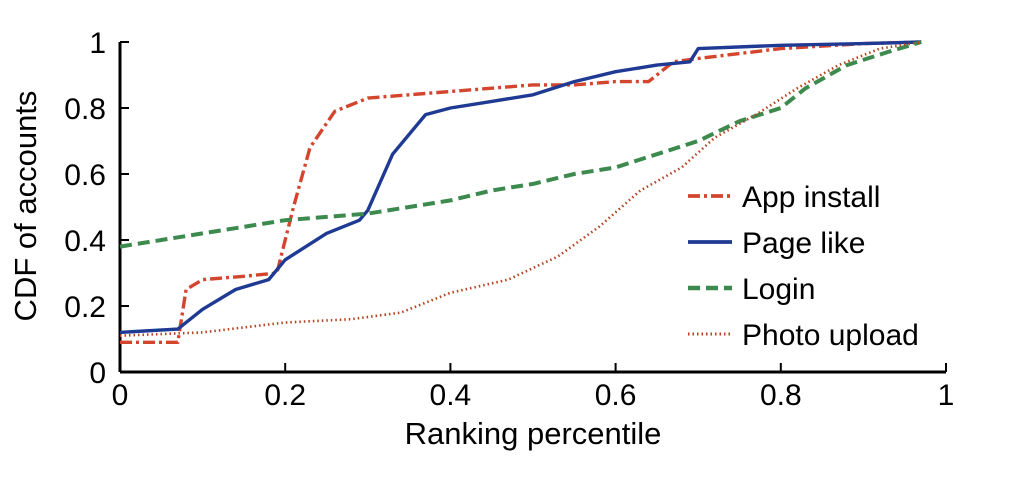 The width and height of the screenshot is (1012, 485). What do you see at coordinates (781, 395) in the screenshot?
I see `x-tick-label: 0.8` at bounding box center [781, 395].